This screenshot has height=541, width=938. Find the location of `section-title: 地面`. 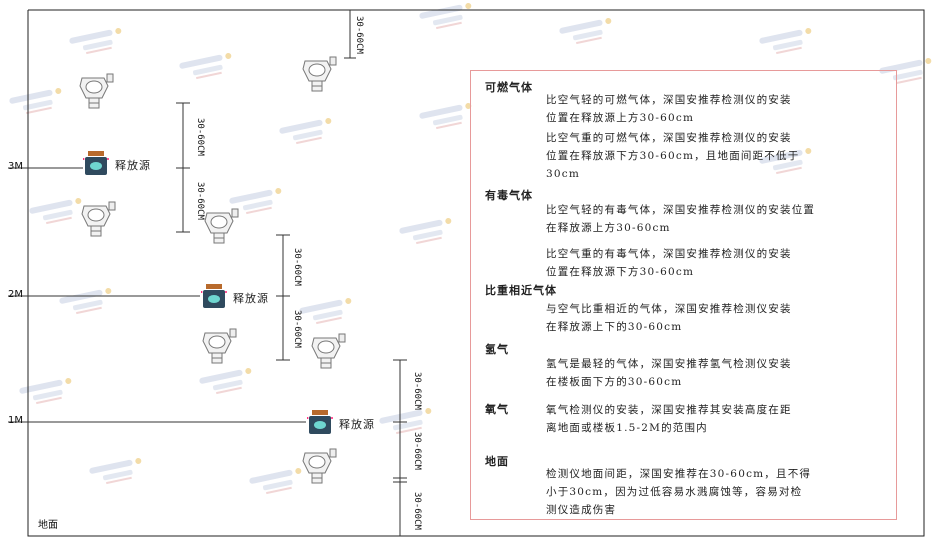

section-title: 地面 is located at coordinates (497, 461).